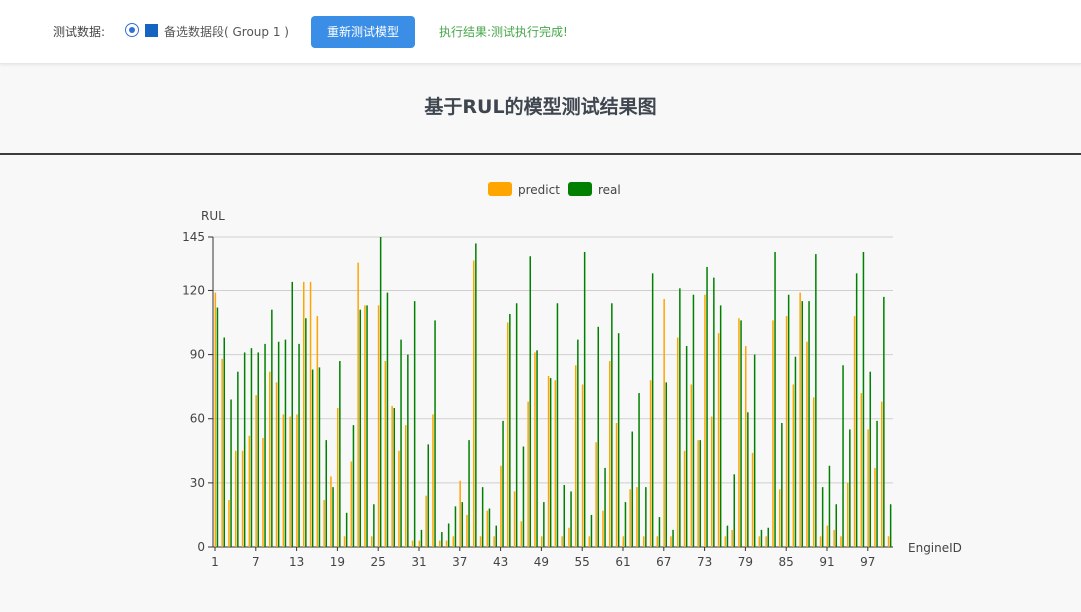  What do you see at coordinates (704, 562) in the screenshot?
I see `x-tick-label: 73` at bounding box center [704, 562].